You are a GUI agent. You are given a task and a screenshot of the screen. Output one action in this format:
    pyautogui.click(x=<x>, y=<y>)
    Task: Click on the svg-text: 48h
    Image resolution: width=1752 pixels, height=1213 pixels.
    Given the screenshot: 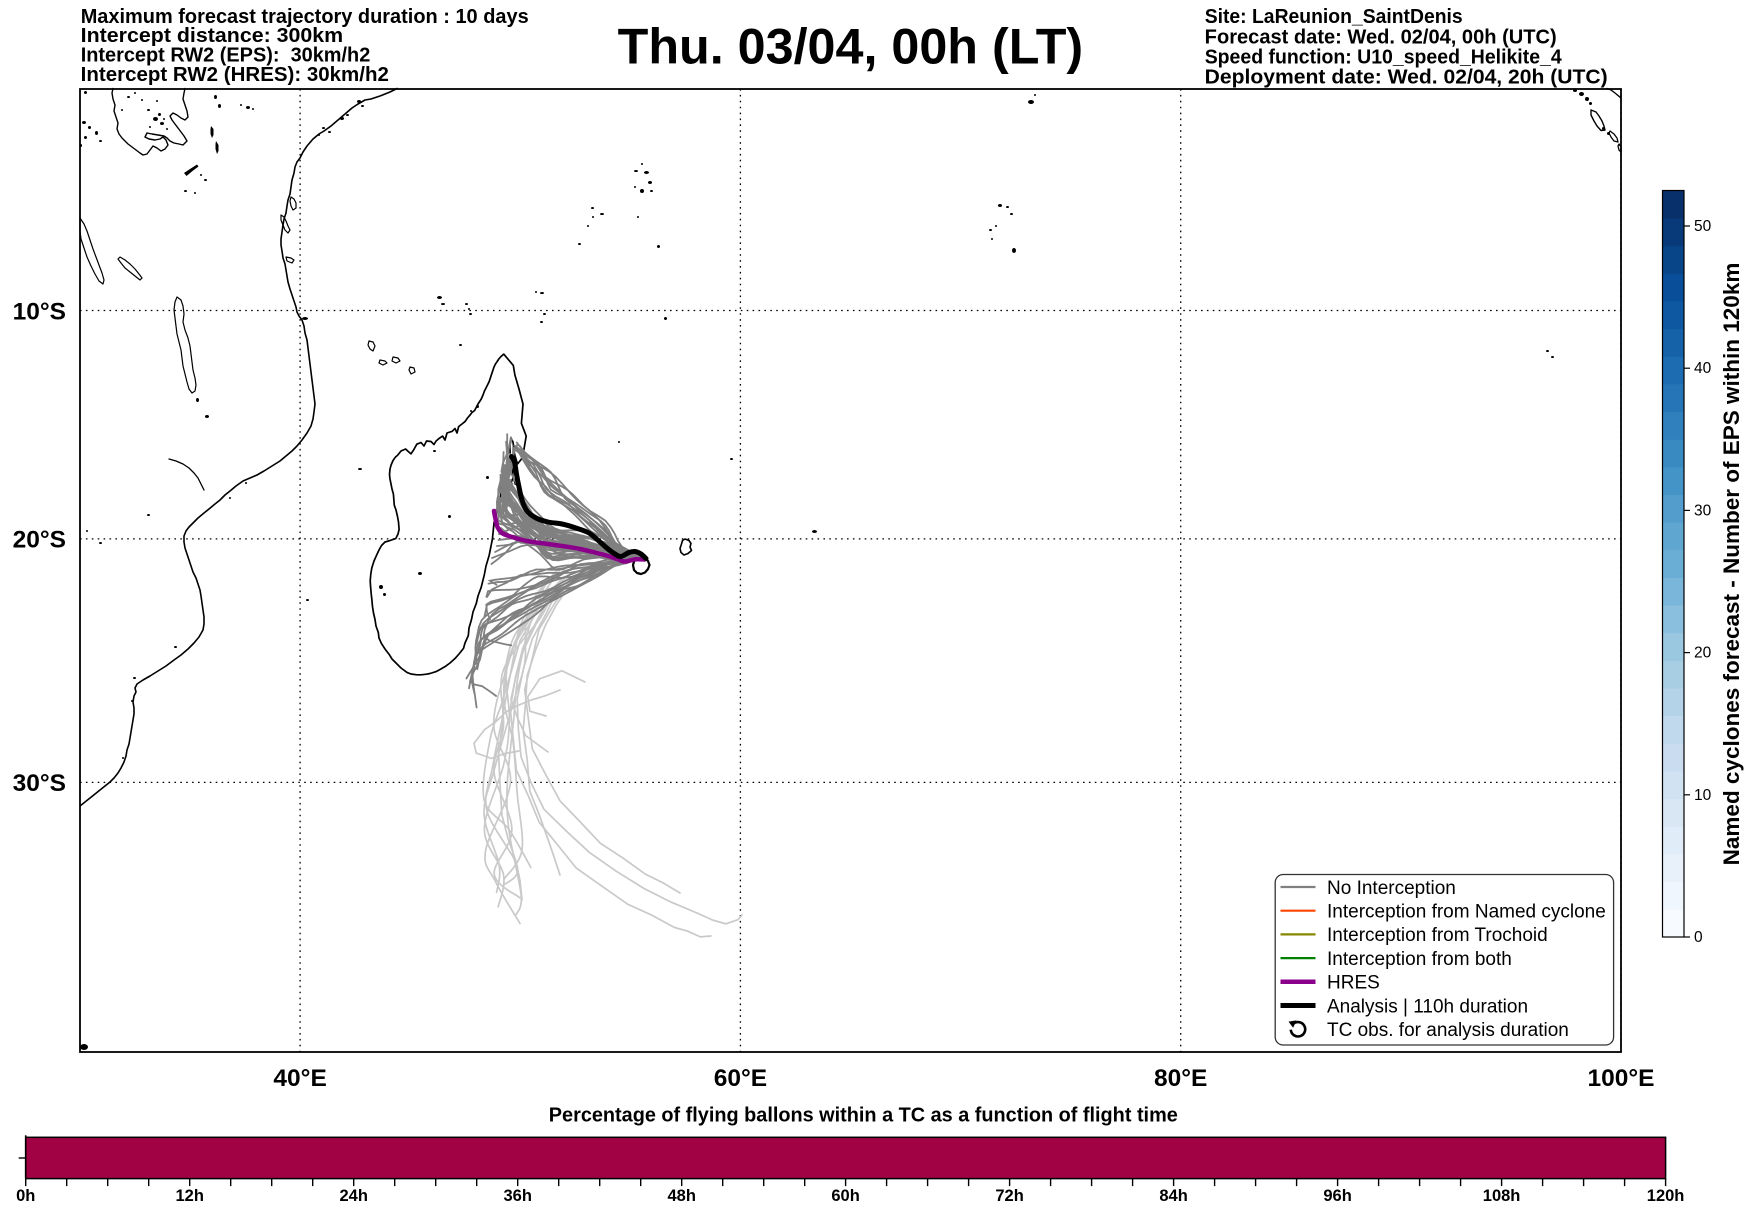 What is the action you would take?
    pyautogui.click(x=681, y=1196)
    